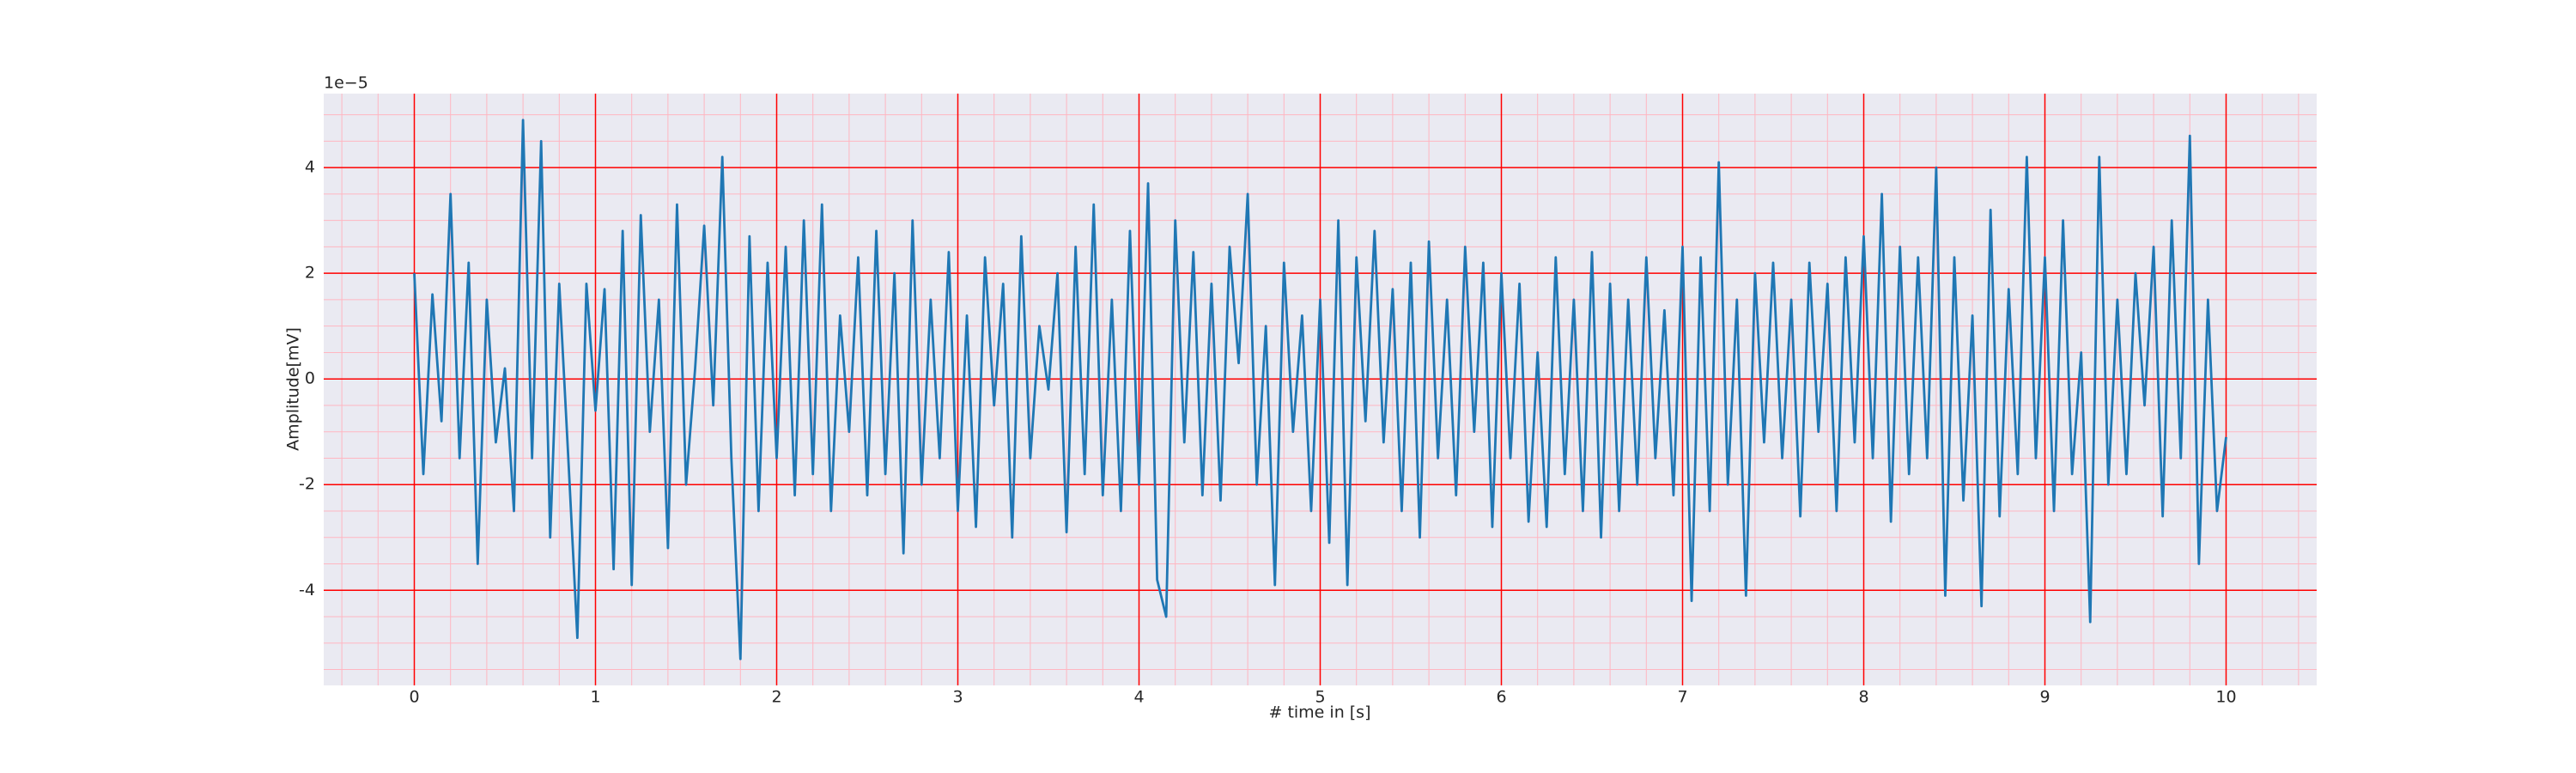 The height and width of the screenshot is (773, 2576). I want to click on x-tick-label: 10, so click(2225, 697).